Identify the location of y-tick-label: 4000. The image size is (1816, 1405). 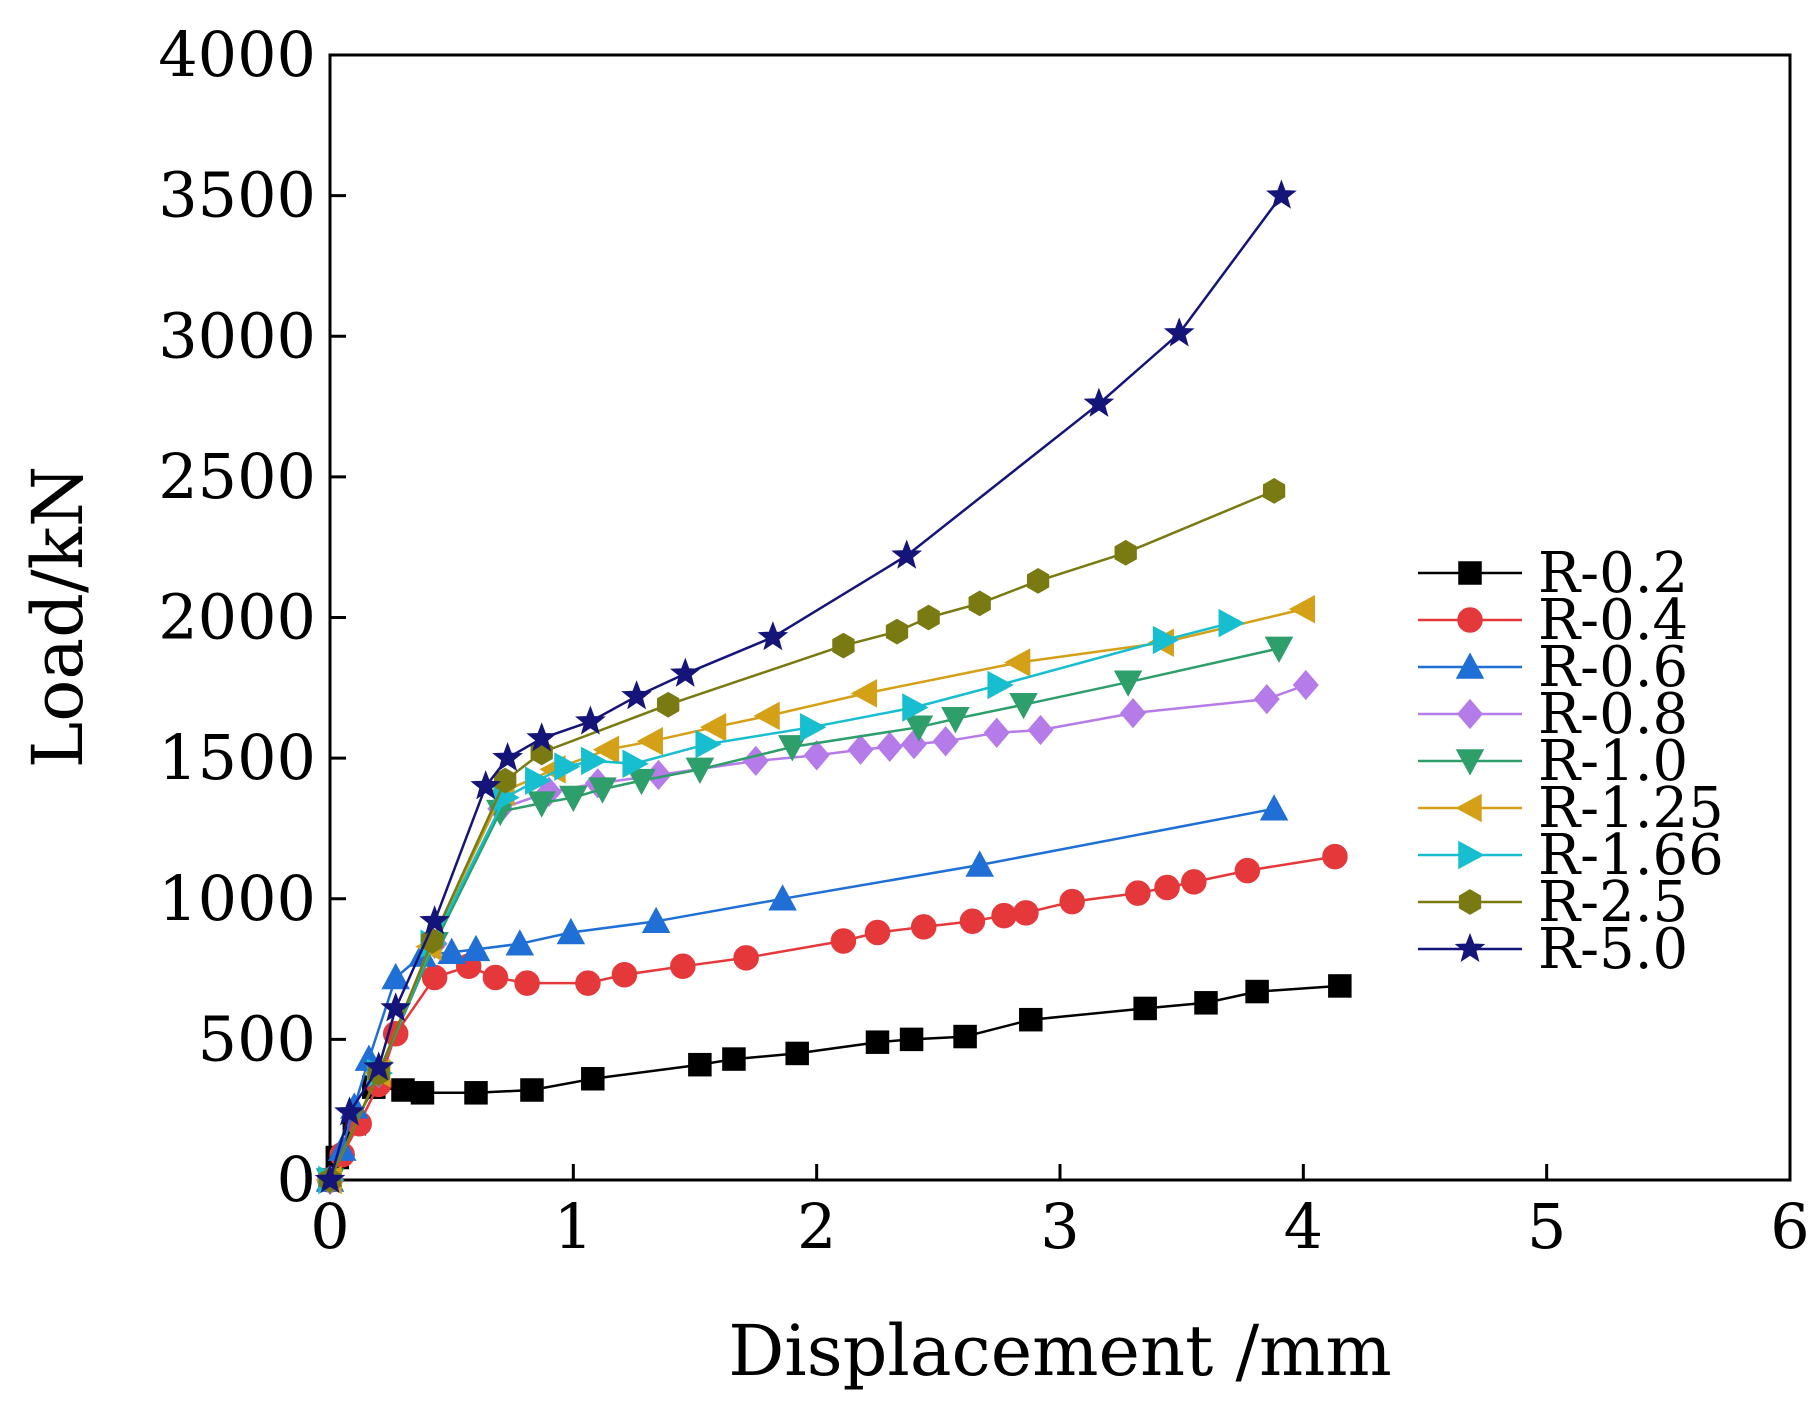
(237, 54).